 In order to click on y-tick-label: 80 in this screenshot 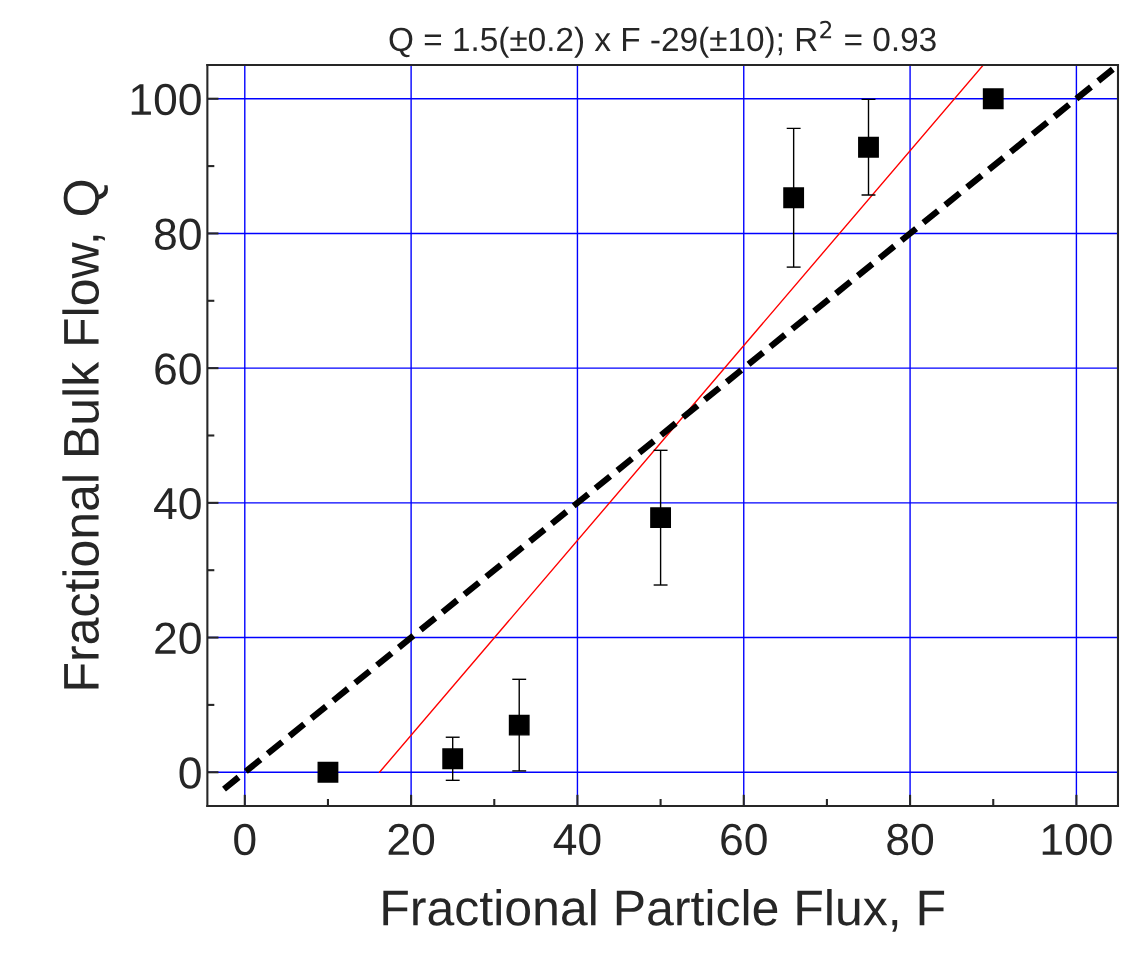, I will do `click(178, 234)`.